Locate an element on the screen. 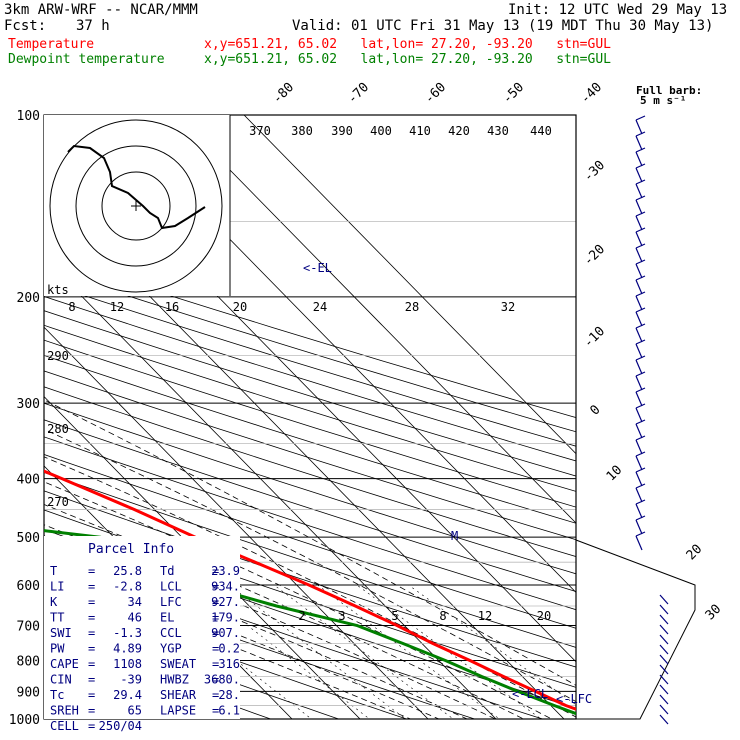  init-time: Init: 12 UTC Wed 29 May 13 is located at coordinates (618, 10).